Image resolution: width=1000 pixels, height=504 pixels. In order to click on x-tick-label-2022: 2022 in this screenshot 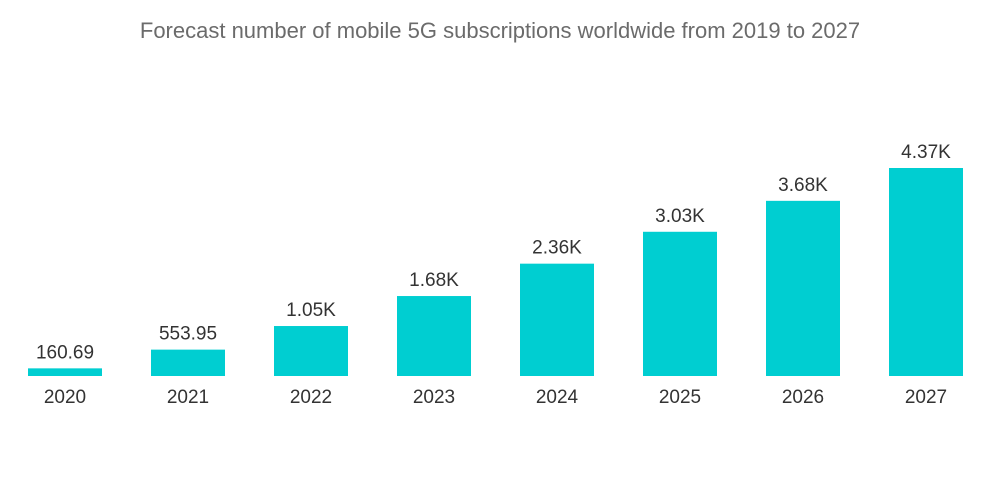, I will do `click(311, 397)`.